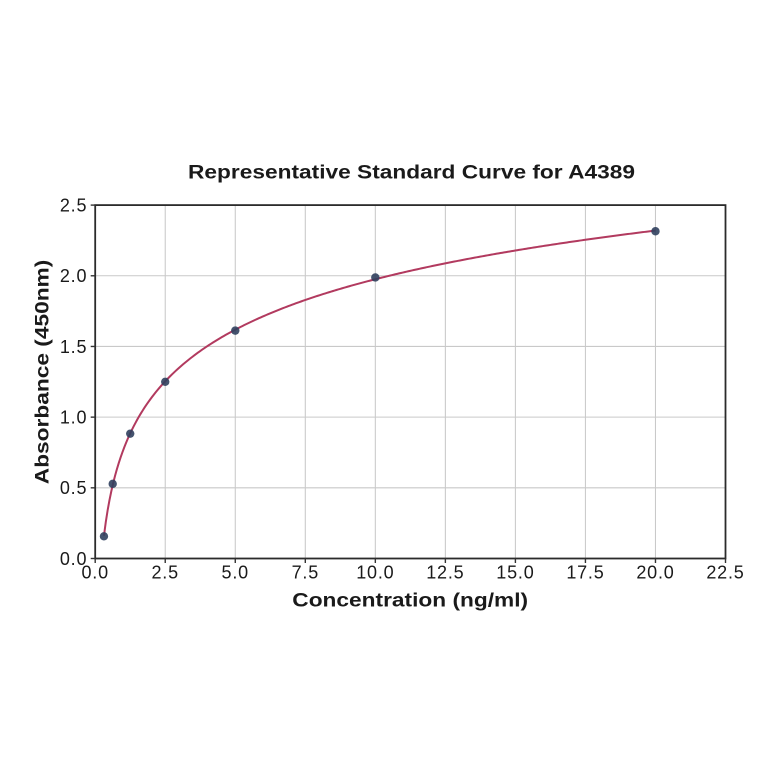 The width and height of the screenshot is (764, 764). I want to click on svg-text: 1.5, so click(73, 347).